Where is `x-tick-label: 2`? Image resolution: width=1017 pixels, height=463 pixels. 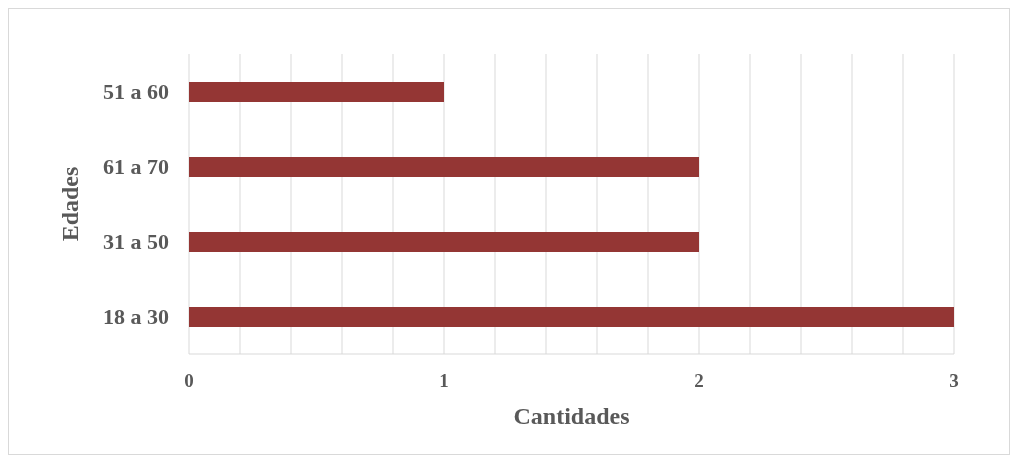 x-tick-label: 2 is located at coordinates (699, 381).